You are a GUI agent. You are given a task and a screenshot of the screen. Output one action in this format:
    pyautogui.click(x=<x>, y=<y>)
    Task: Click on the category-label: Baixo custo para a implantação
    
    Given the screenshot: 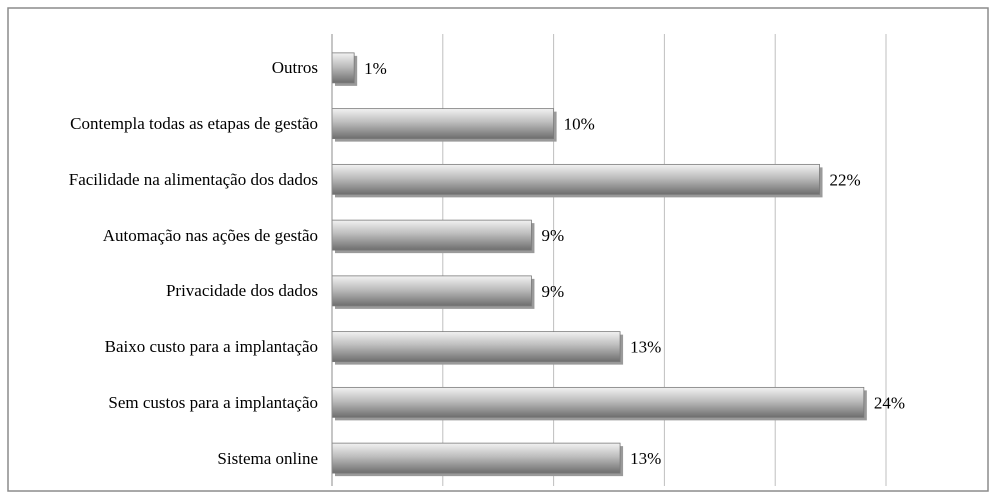 What is the action you would take?
    pyautogui.click(x=211, y=347)
    